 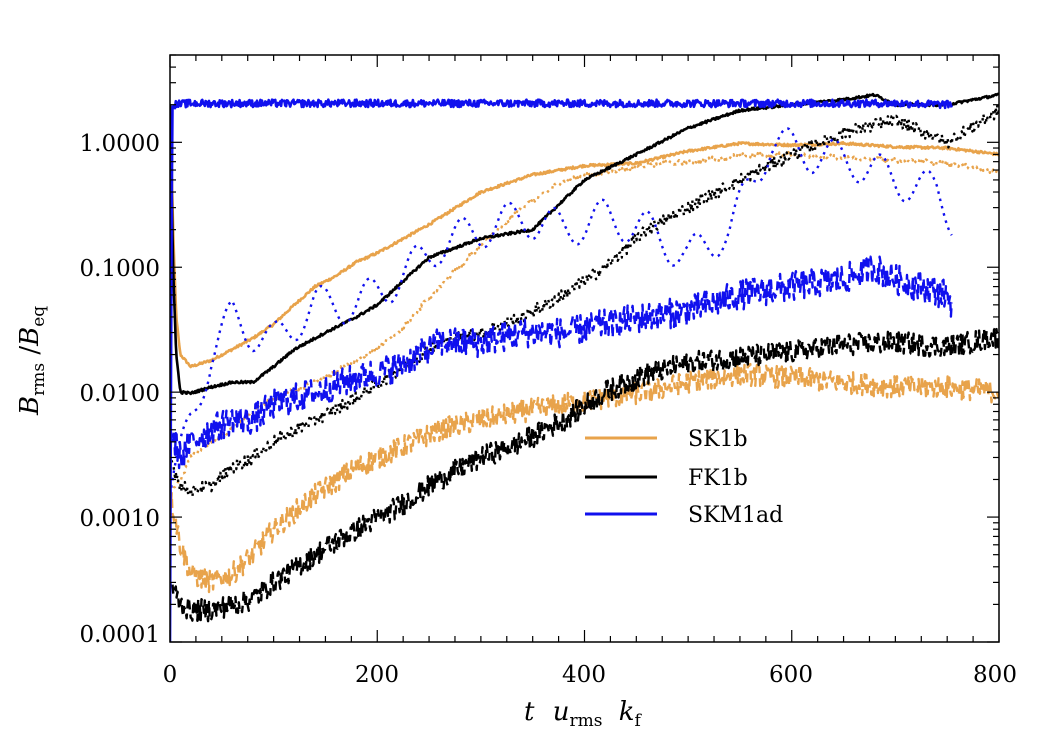 I want to click on y-tick-label: 1.0000, so click(x=120, y=144).